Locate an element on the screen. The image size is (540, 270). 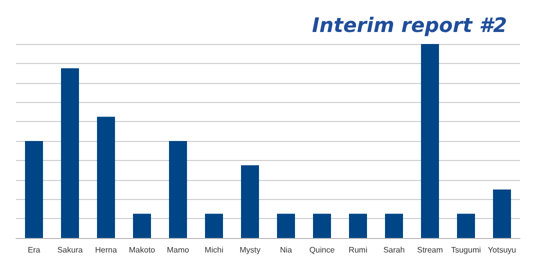
x-tick-label: Quince is located at coordinates (322, 250).